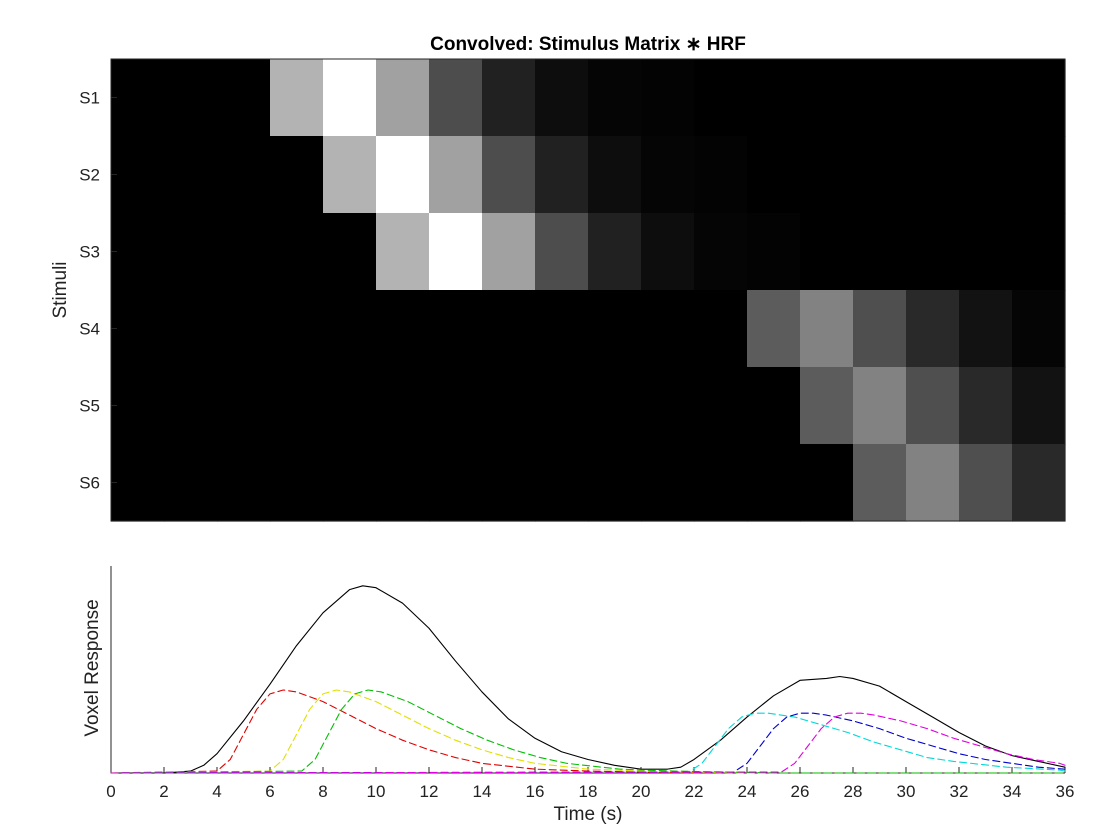 Image resolution: width=1120 pixels, height=840 pixels. Describe the element at coordinates (827, 483) in the screenshot. I see `heatmap-cell-r6-c14` at that location.